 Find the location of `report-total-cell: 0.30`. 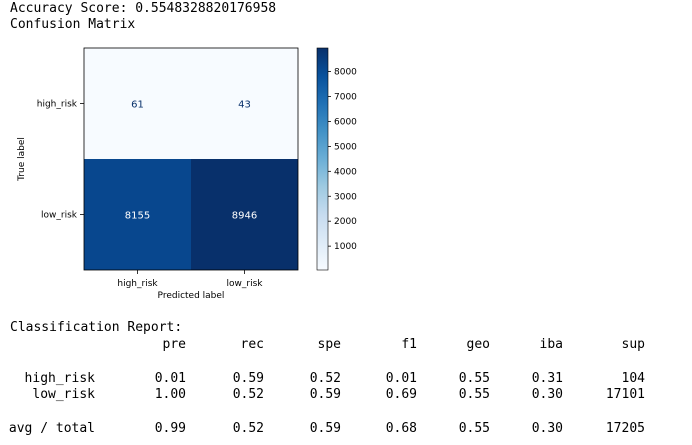

report-total-cell: 0.30 is located at coordinates (547, 428).